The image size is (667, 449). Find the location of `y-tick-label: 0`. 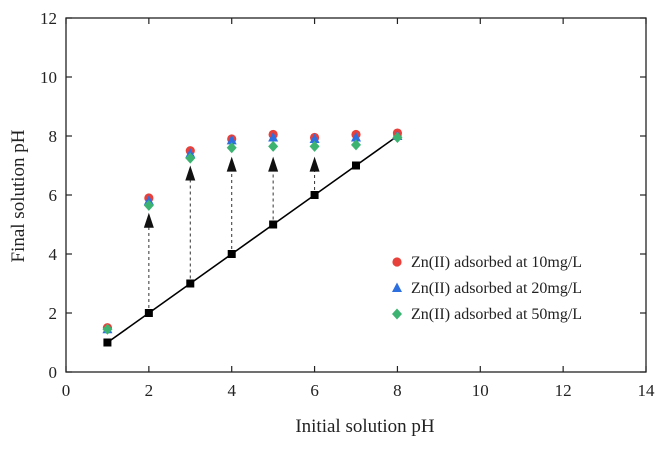

y-tick-label: 0 is located at coordinates (53, 372).